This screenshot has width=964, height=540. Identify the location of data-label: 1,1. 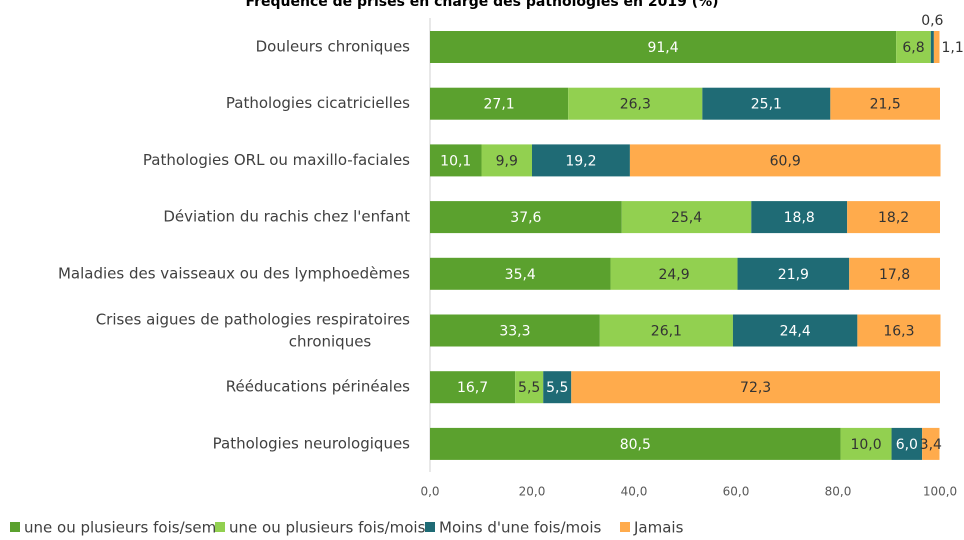
(952, 48).